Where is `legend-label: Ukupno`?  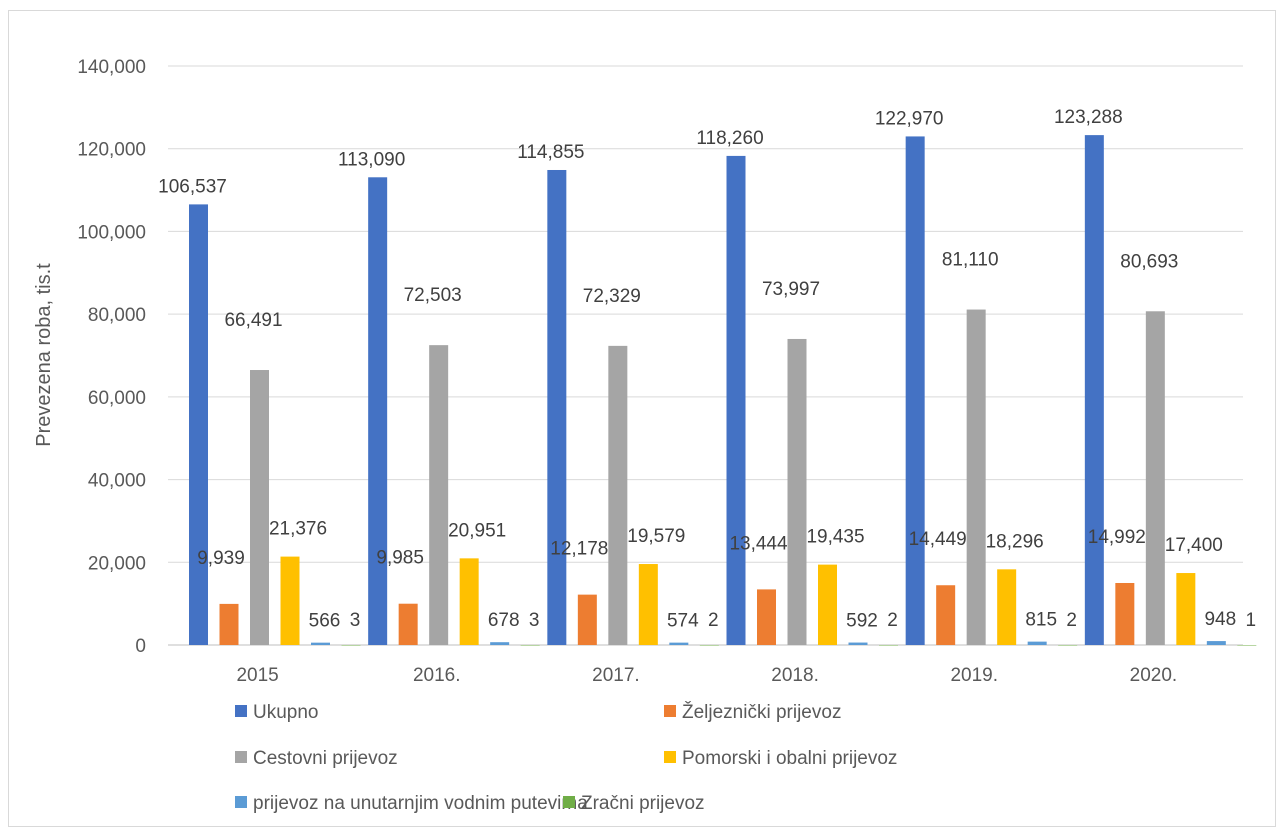
legend-label: Ukupno is located at coordinates (286, 712).